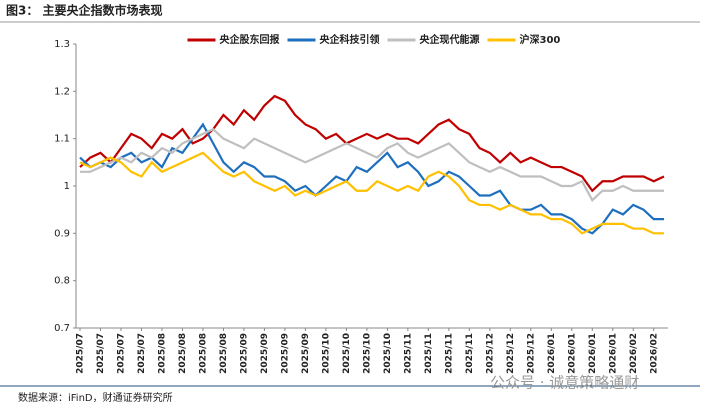 Image resolution: width=725 pixels, height=418 pixels. Describe the element at coordinates (62, 281) in the screenshot. I see `y-tick-label: 0.8` at that location.